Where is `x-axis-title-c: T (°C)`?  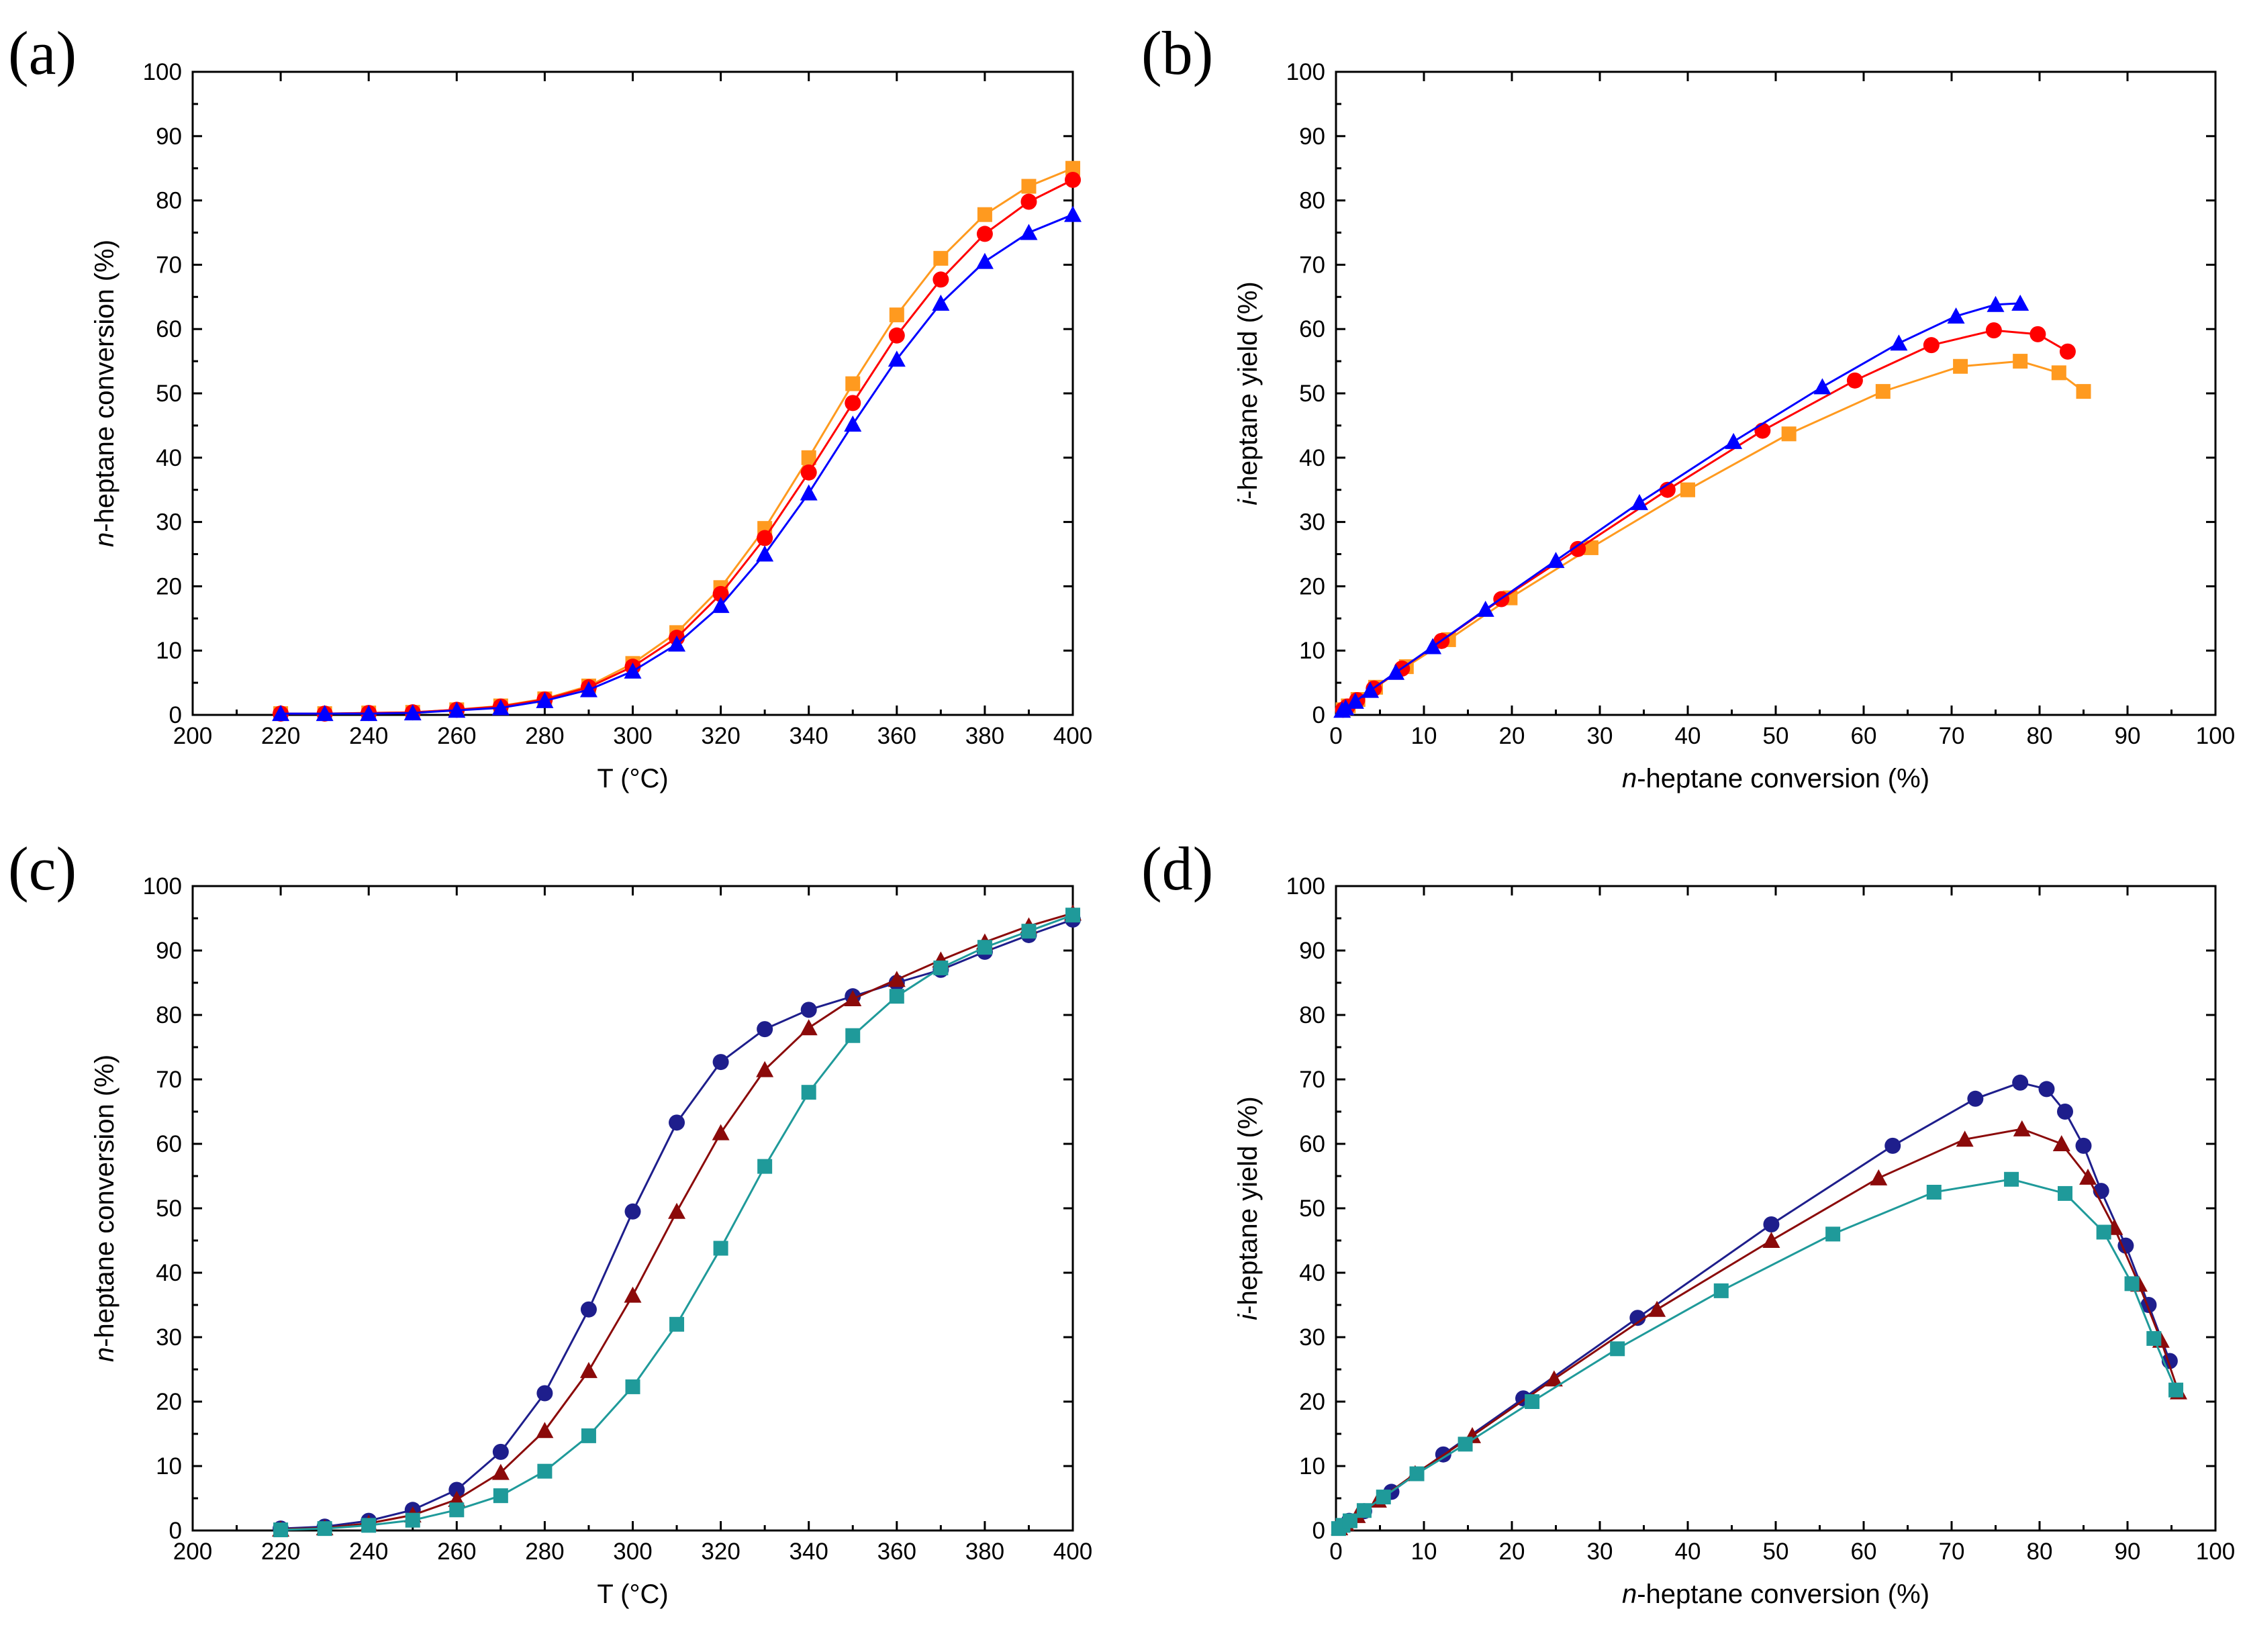
x-axis-title-c: T (°C) is located at coordinates (632, 1595).